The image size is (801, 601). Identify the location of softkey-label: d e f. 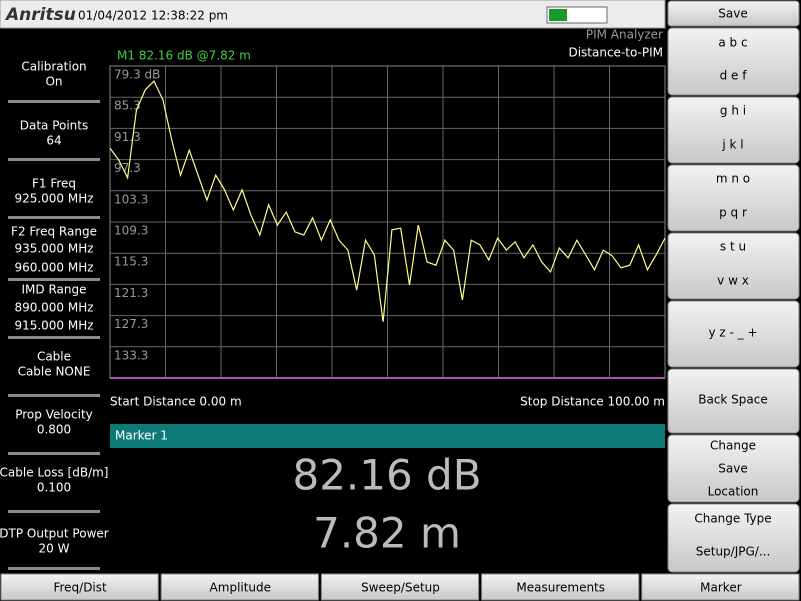
(734, 76).